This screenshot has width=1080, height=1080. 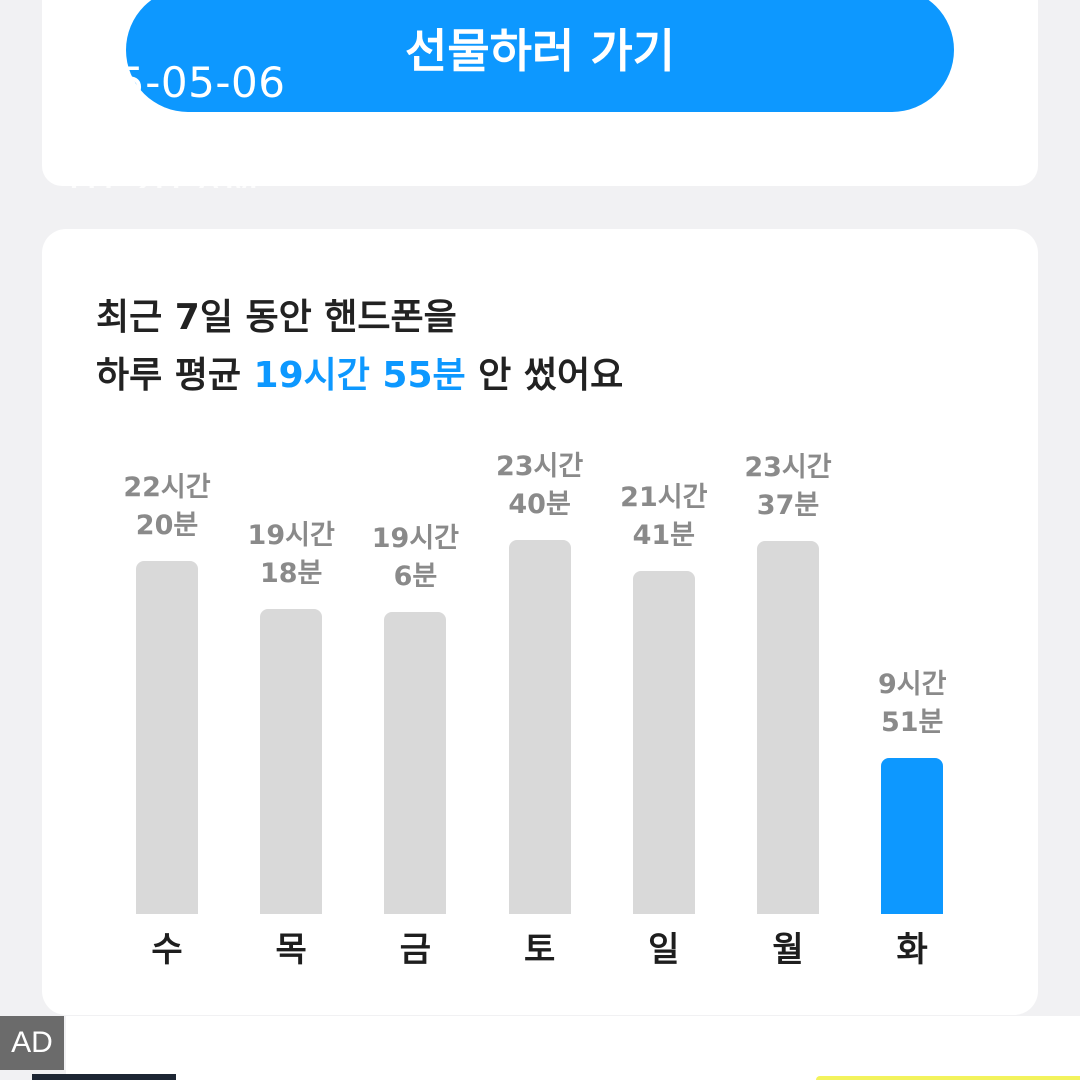 I want to click on average-time-highlight: 19시간 55분, so click(x=359, y=375).